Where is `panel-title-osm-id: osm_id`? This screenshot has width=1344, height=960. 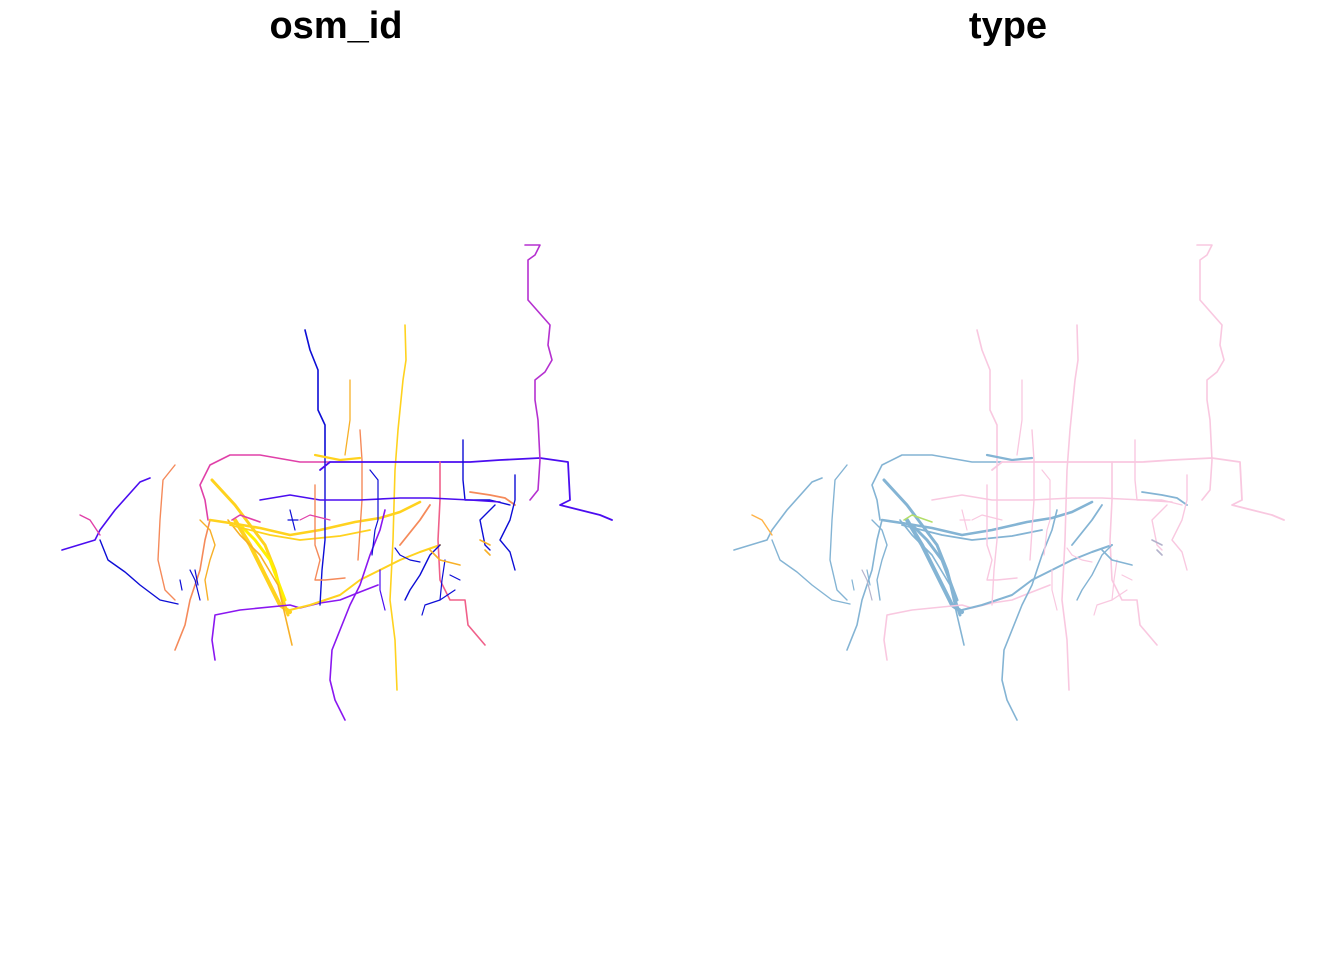
panel-title-osm-id: osm_id is located at coordinates (336, 26).